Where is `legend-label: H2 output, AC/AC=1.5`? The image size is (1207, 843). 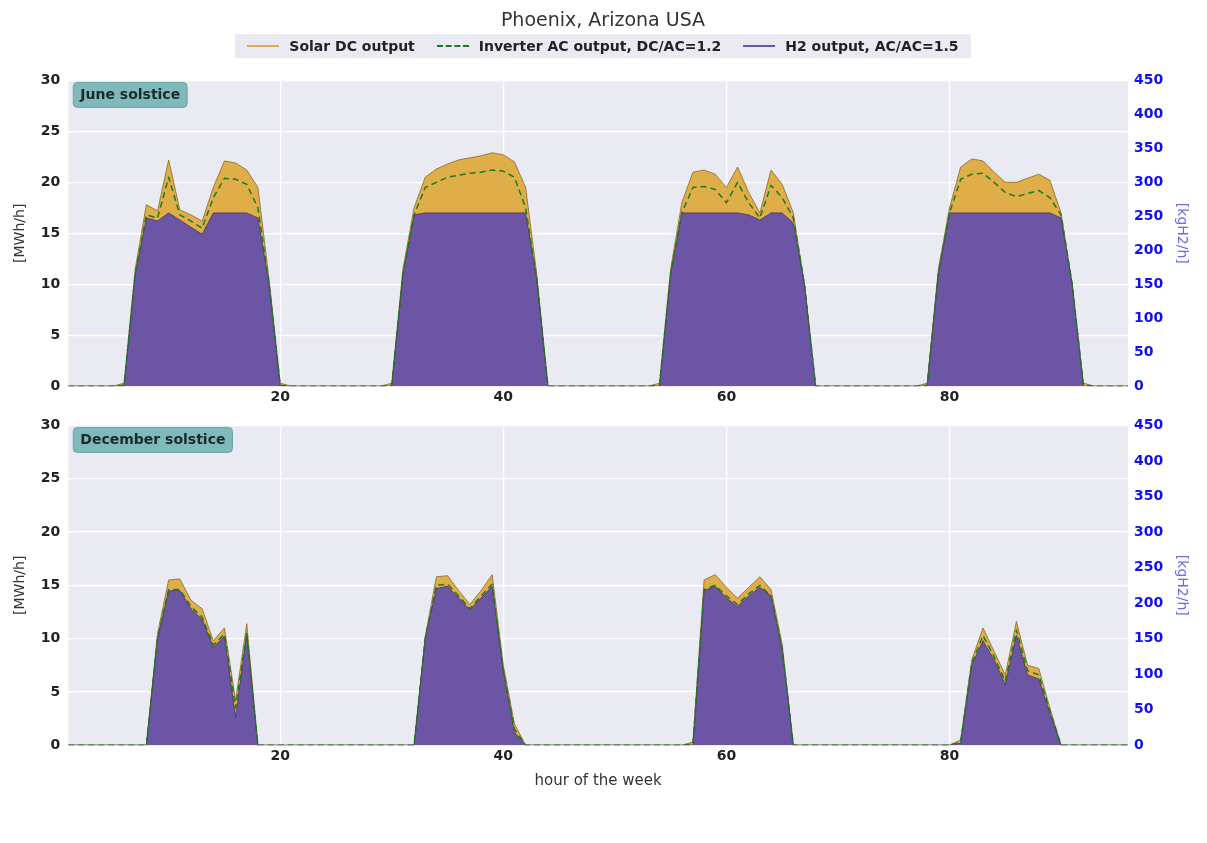
legend-label: H2 output, AC/AC=1.5 is located at coordinates (872, 46).